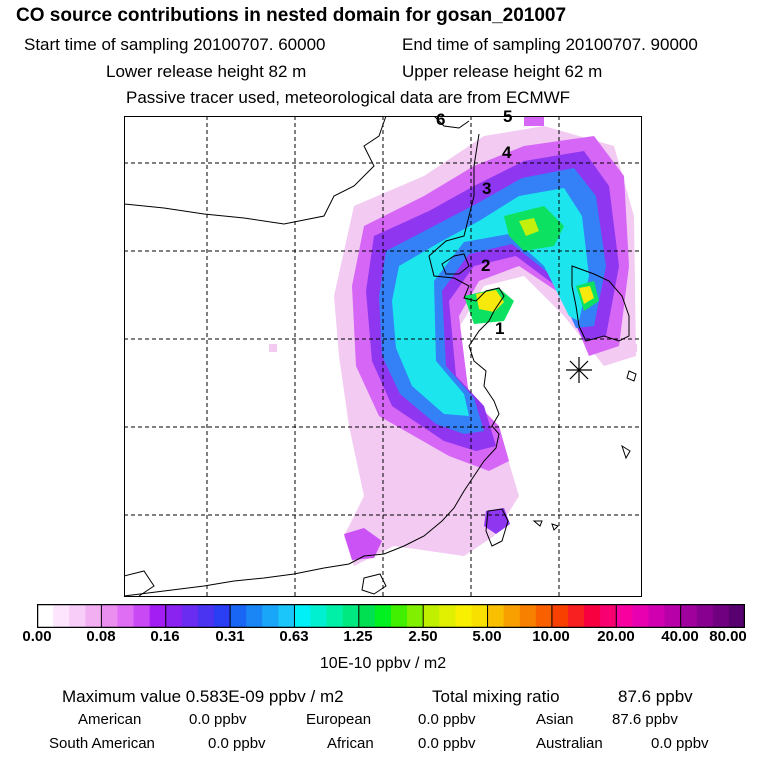  What do you see at coordinates (218, 719) in the screenshot?
I see `region-value-american: 0.0 ppbv` at bounding box center [218, 719].